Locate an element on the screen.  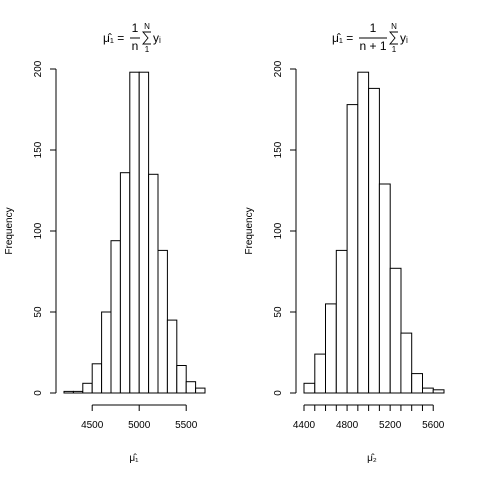
x-tick-label: 5600 is located at coordinates (433, 425).